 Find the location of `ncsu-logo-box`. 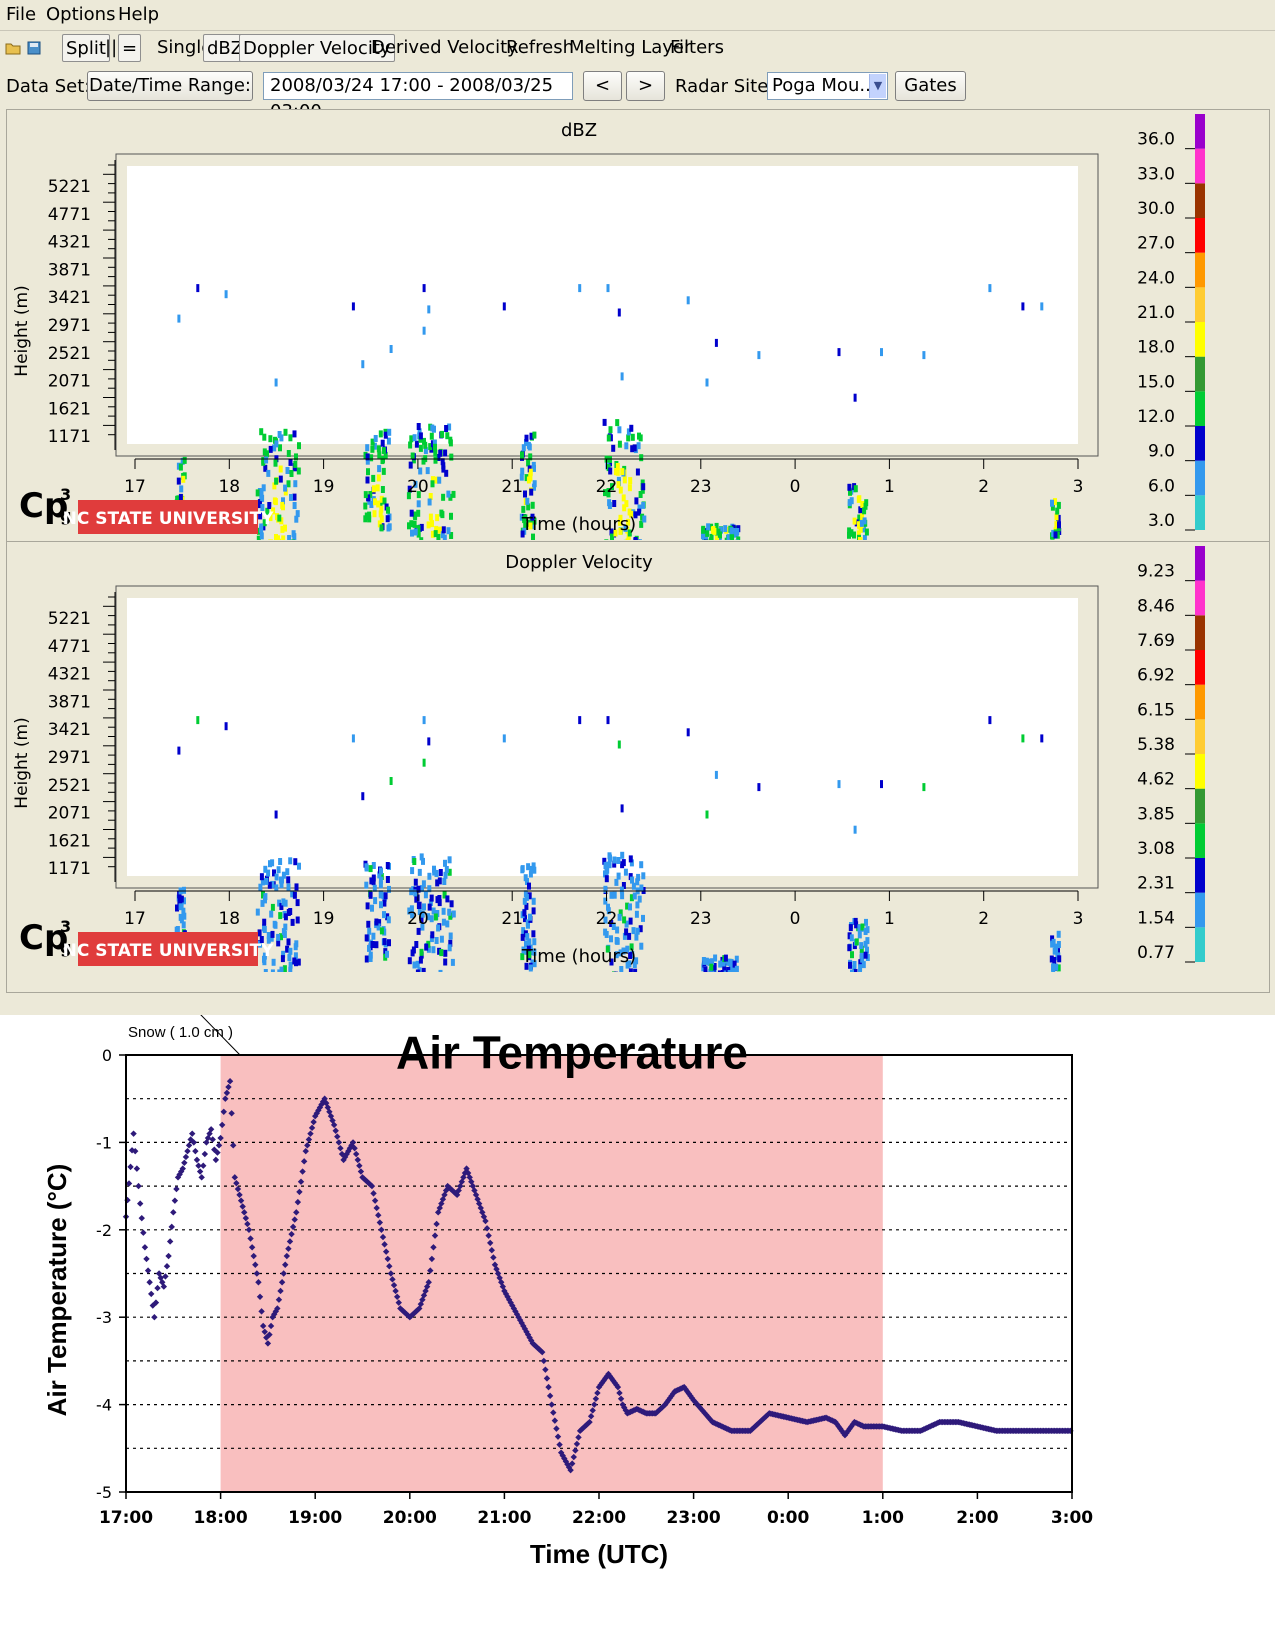

ncsu-logo-box is located at coordinates (168, 949).